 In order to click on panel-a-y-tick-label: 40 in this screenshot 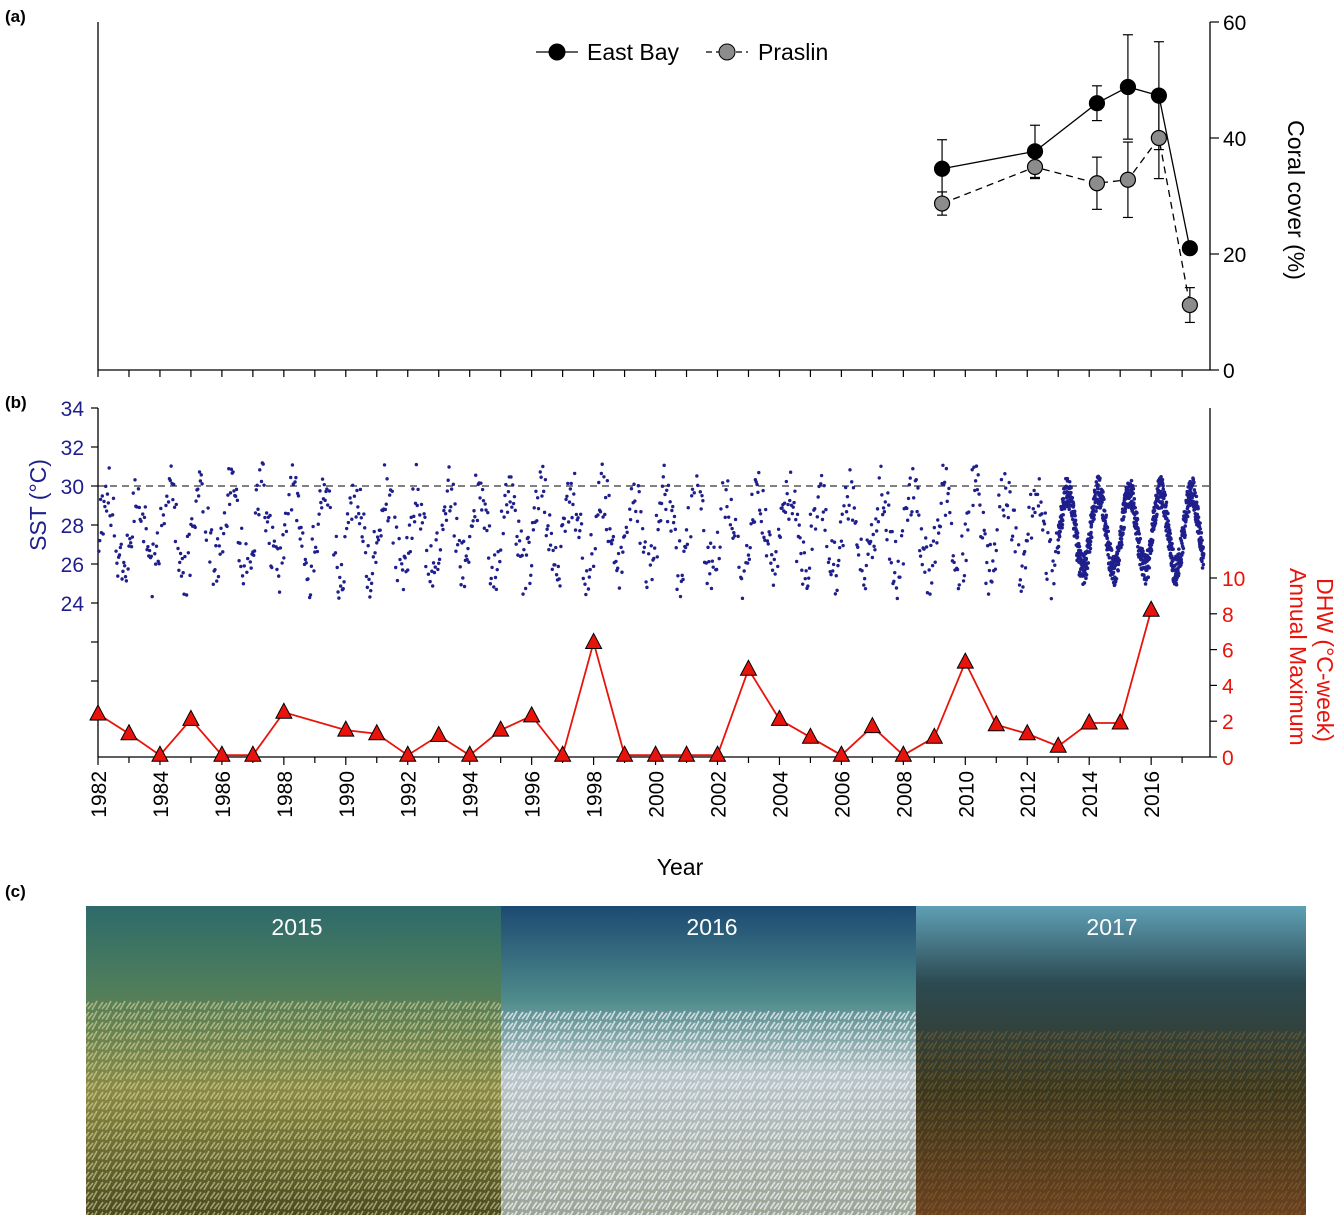, I will do `click(1234, 139)`.